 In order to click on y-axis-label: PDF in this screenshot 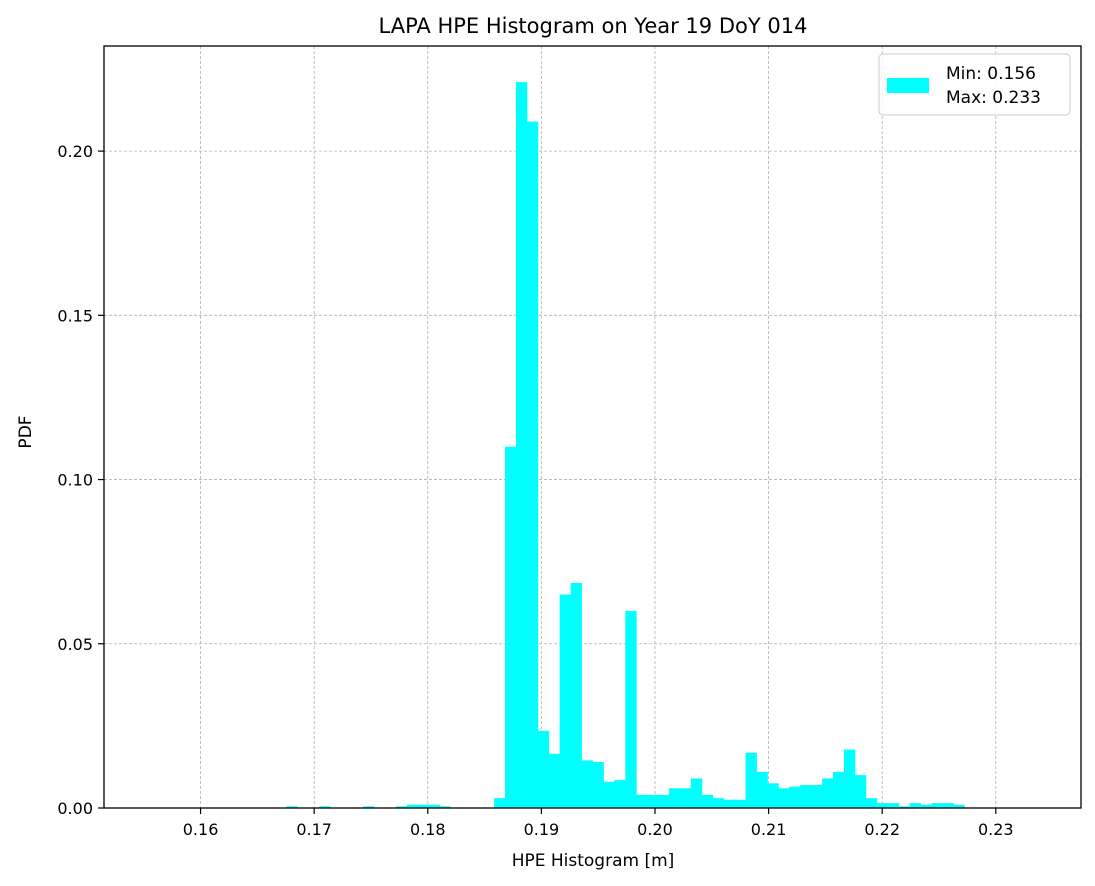, I will do `click(26, 431)`.